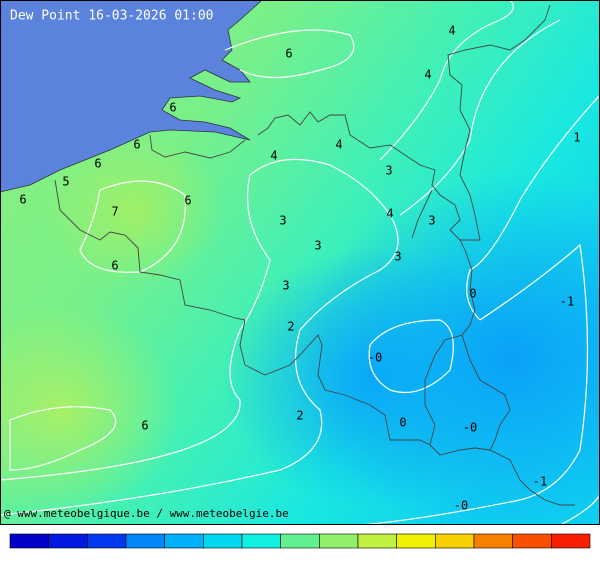  I want to click on legend-bar, so click(300, 541).